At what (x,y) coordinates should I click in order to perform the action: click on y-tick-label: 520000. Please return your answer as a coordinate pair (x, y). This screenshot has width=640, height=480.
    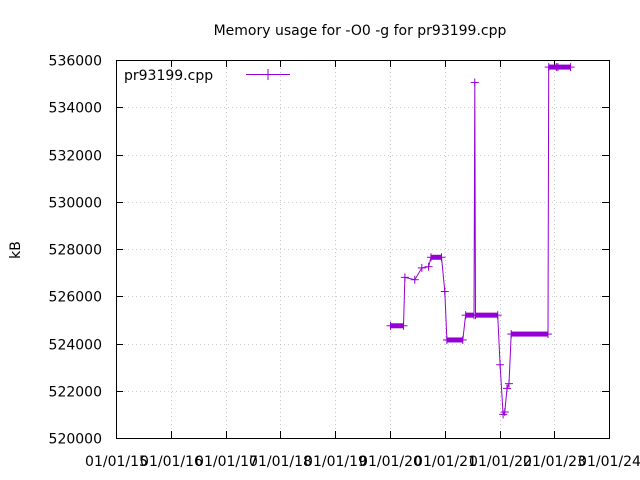
    Looking at the image, I should click on (75, 440).